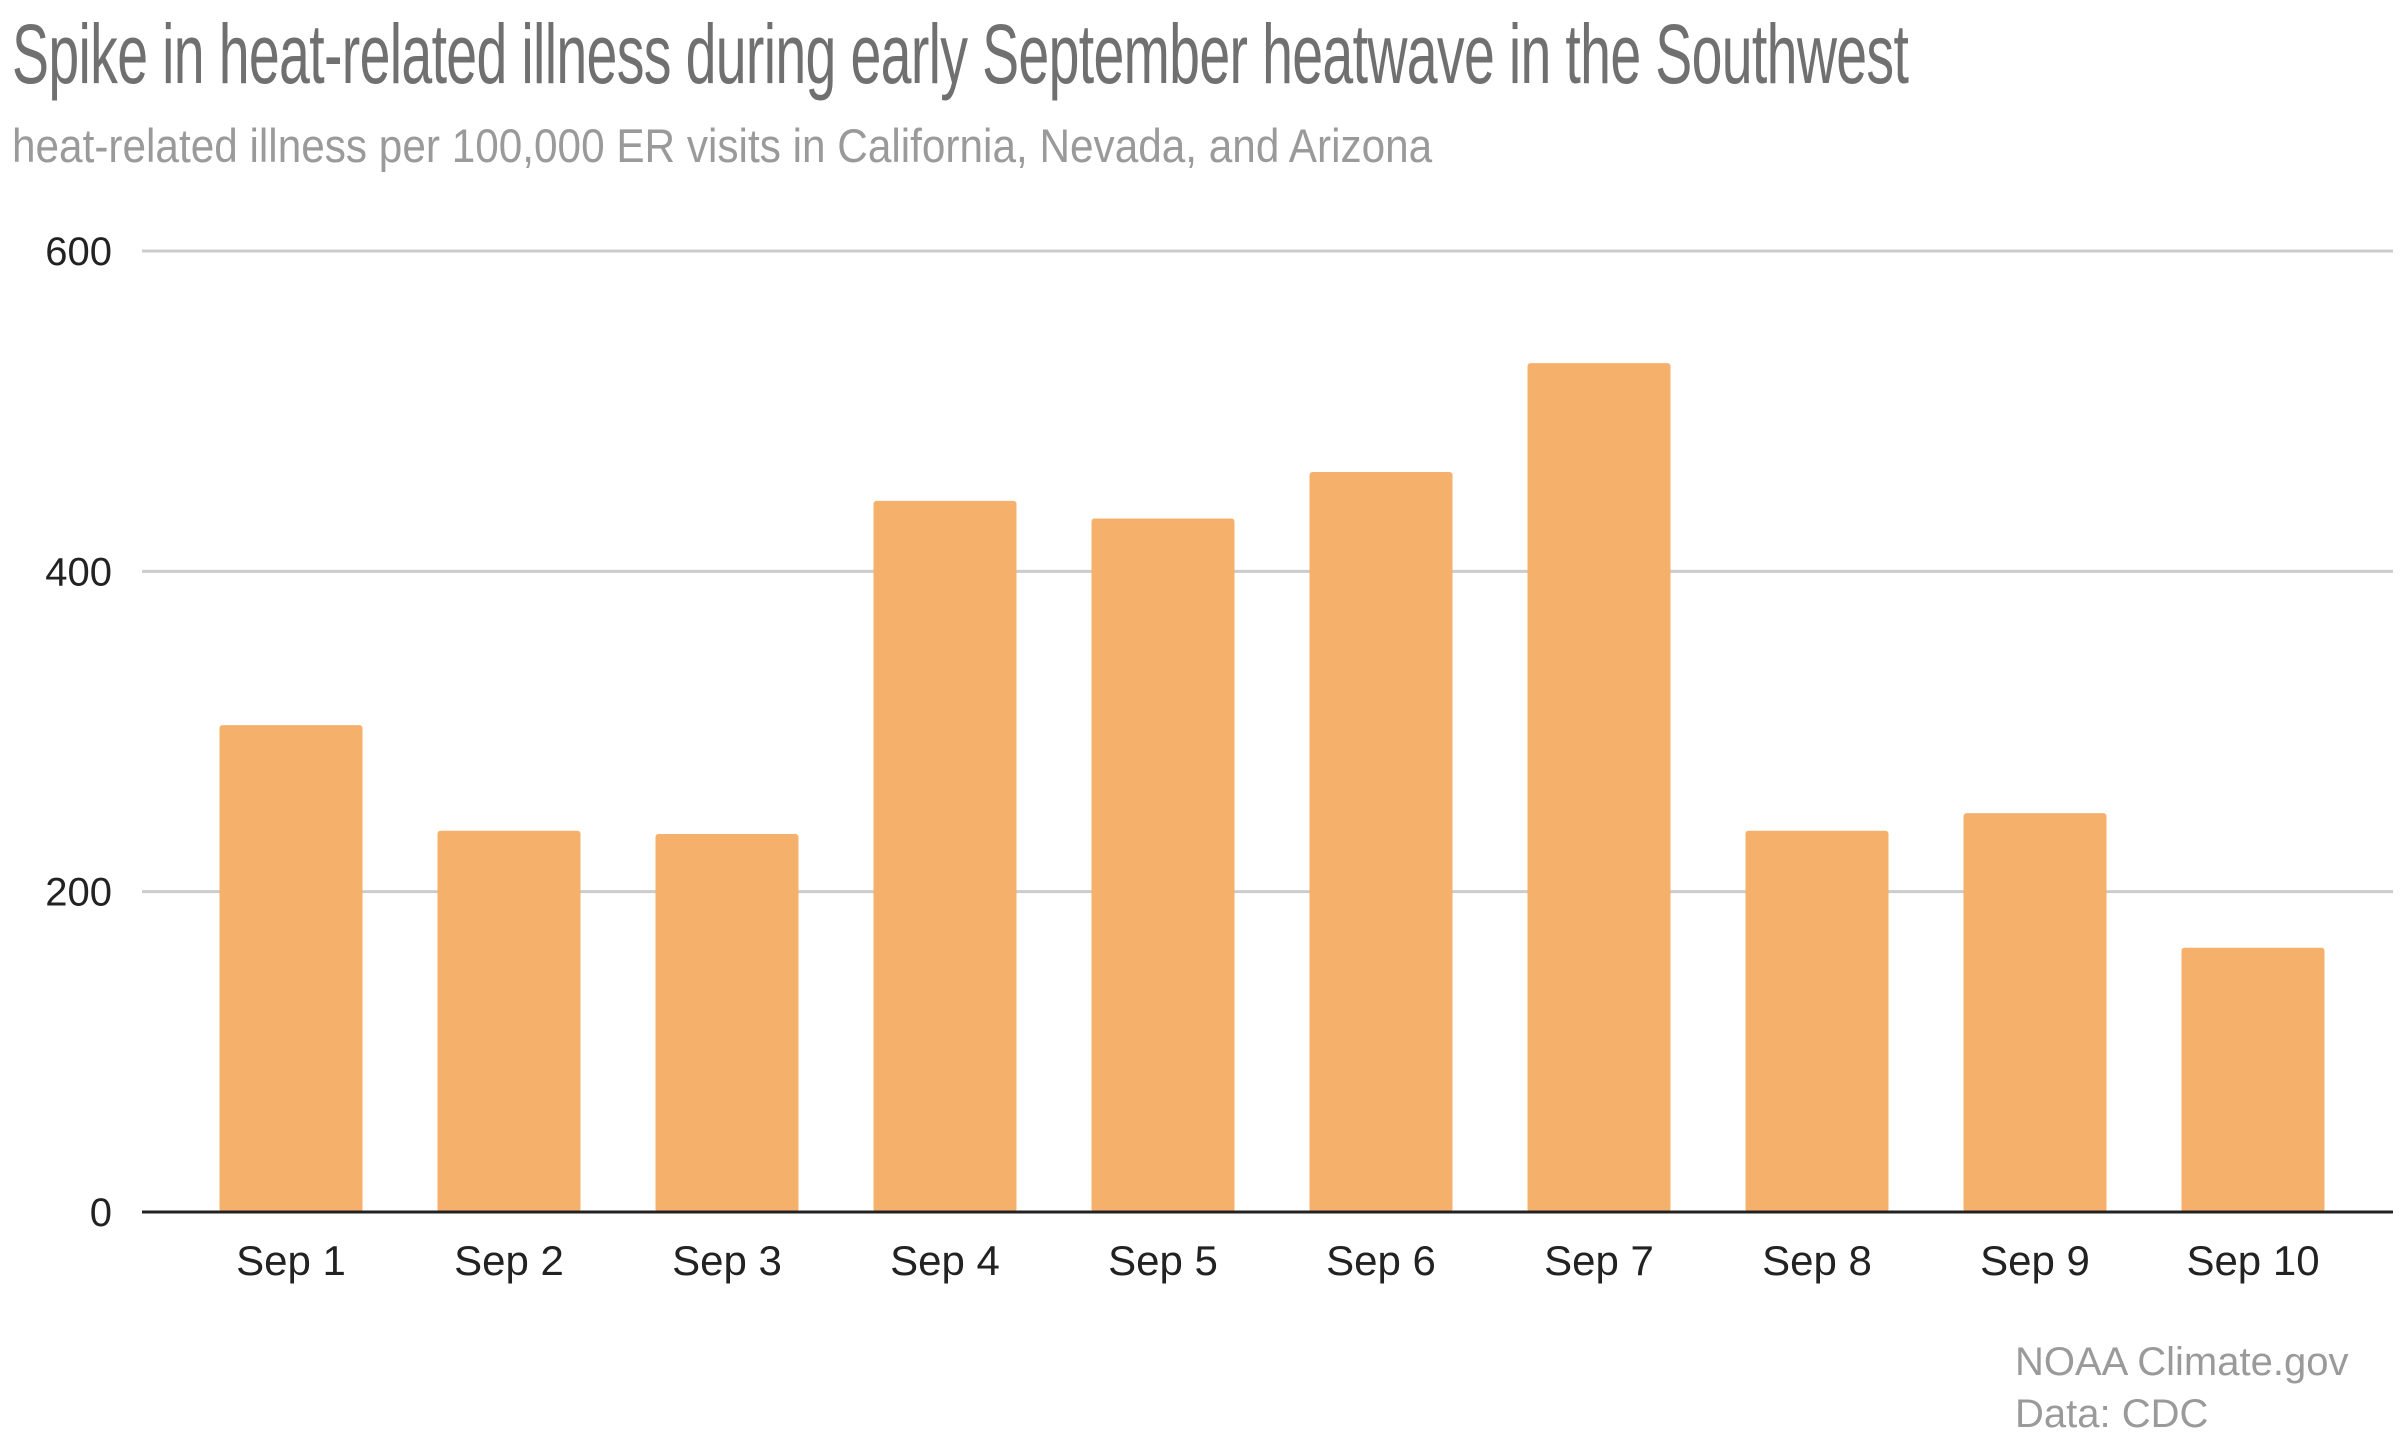  Describe the element at coordinates (101, 1213) in the screenshot. I see `y-tick-label: 0` at that location.